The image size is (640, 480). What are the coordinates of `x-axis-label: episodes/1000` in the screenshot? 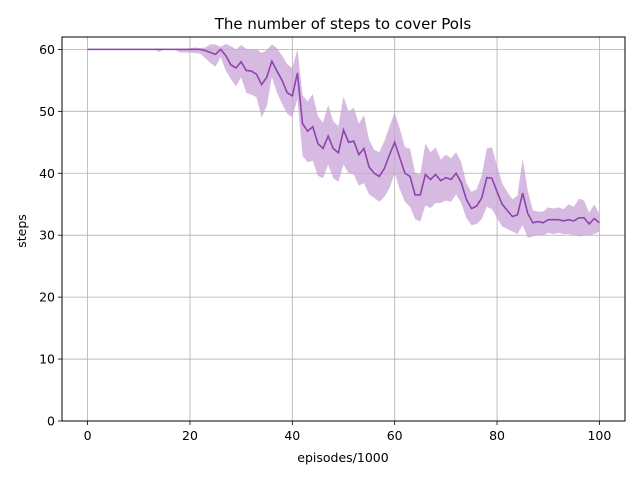 It's located at (342, 457).